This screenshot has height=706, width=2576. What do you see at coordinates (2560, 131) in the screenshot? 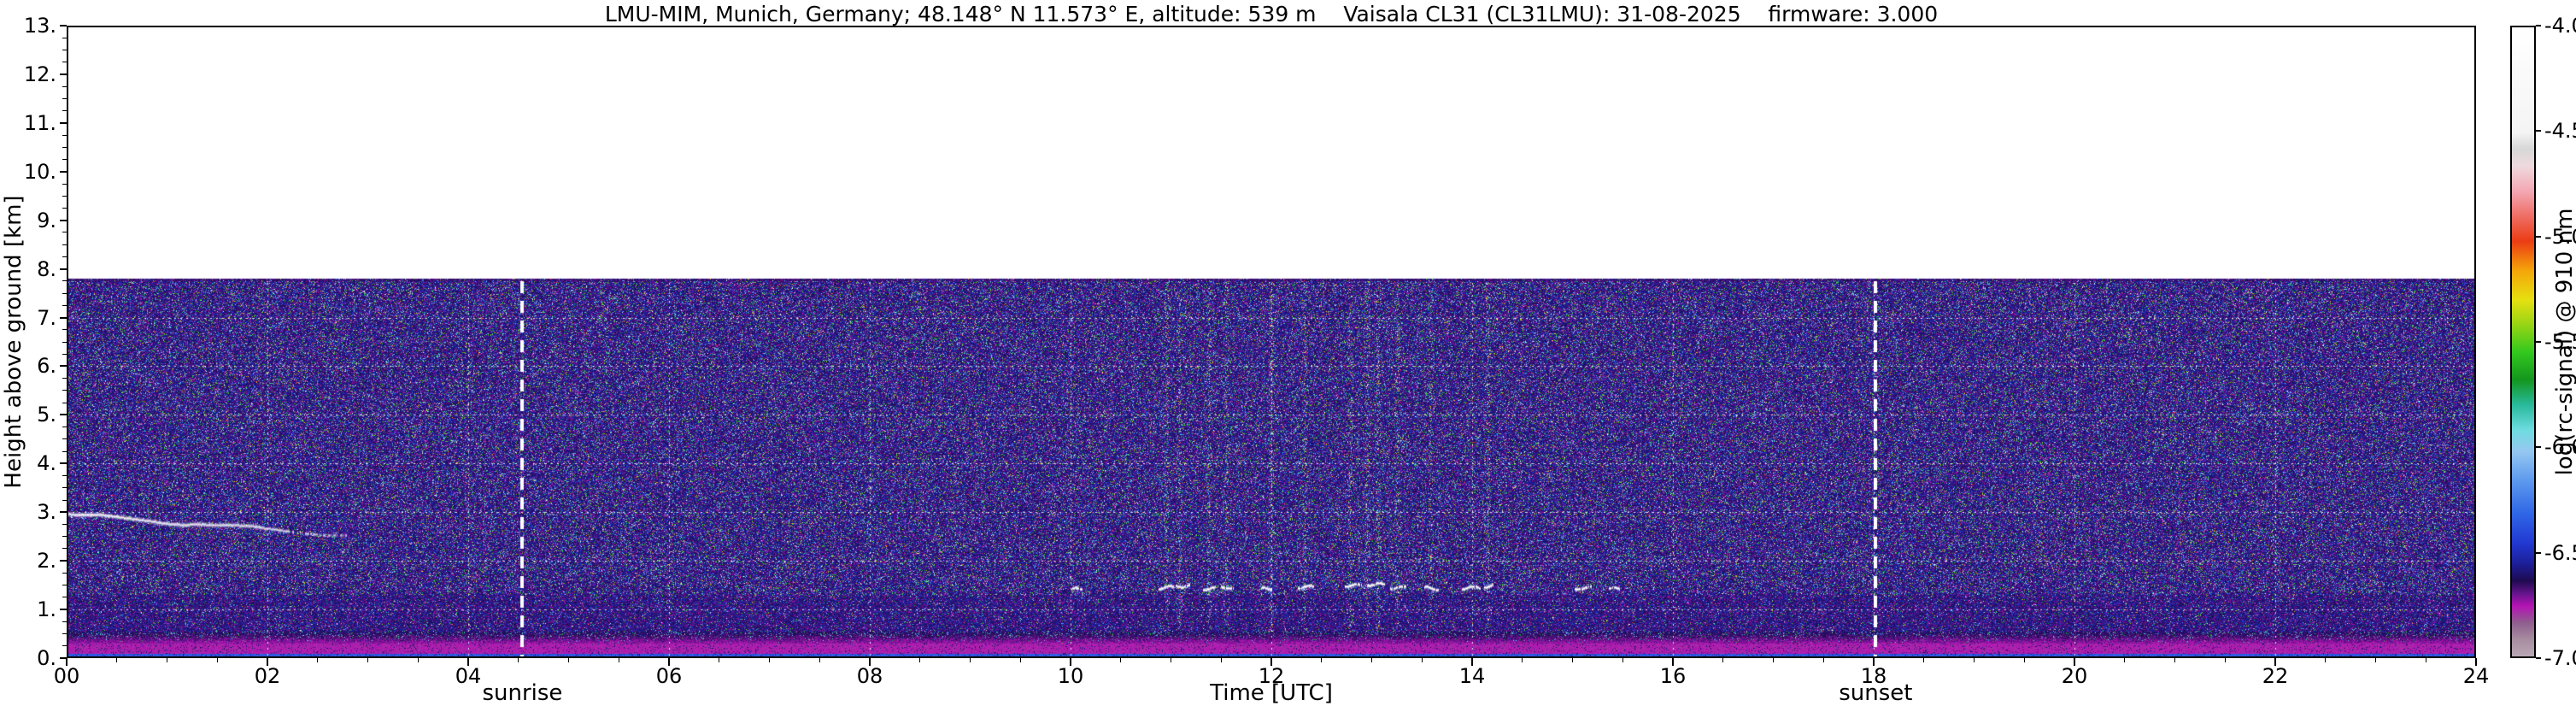
I see `colorbar-tick-label: -4.5` at bounding box center [2560, 131].